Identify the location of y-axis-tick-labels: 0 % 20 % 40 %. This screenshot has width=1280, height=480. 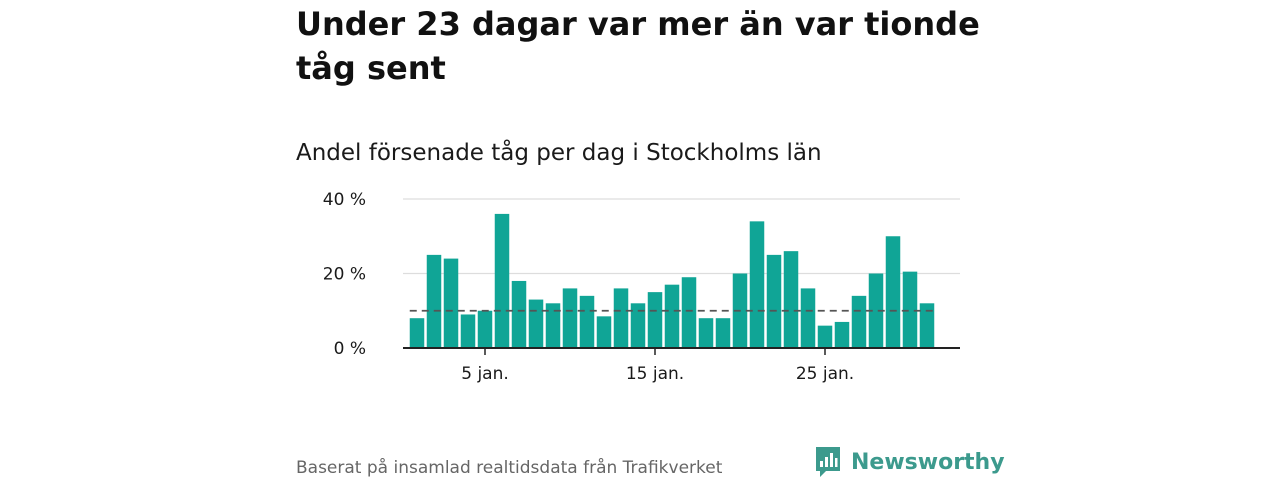
(344, 274).